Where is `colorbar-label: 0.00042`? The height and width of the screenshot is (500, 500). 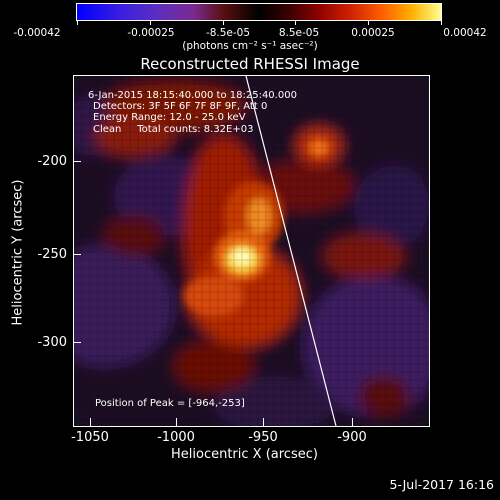
colorbar-label: 0.00042 is located at coordinates (465, 33).